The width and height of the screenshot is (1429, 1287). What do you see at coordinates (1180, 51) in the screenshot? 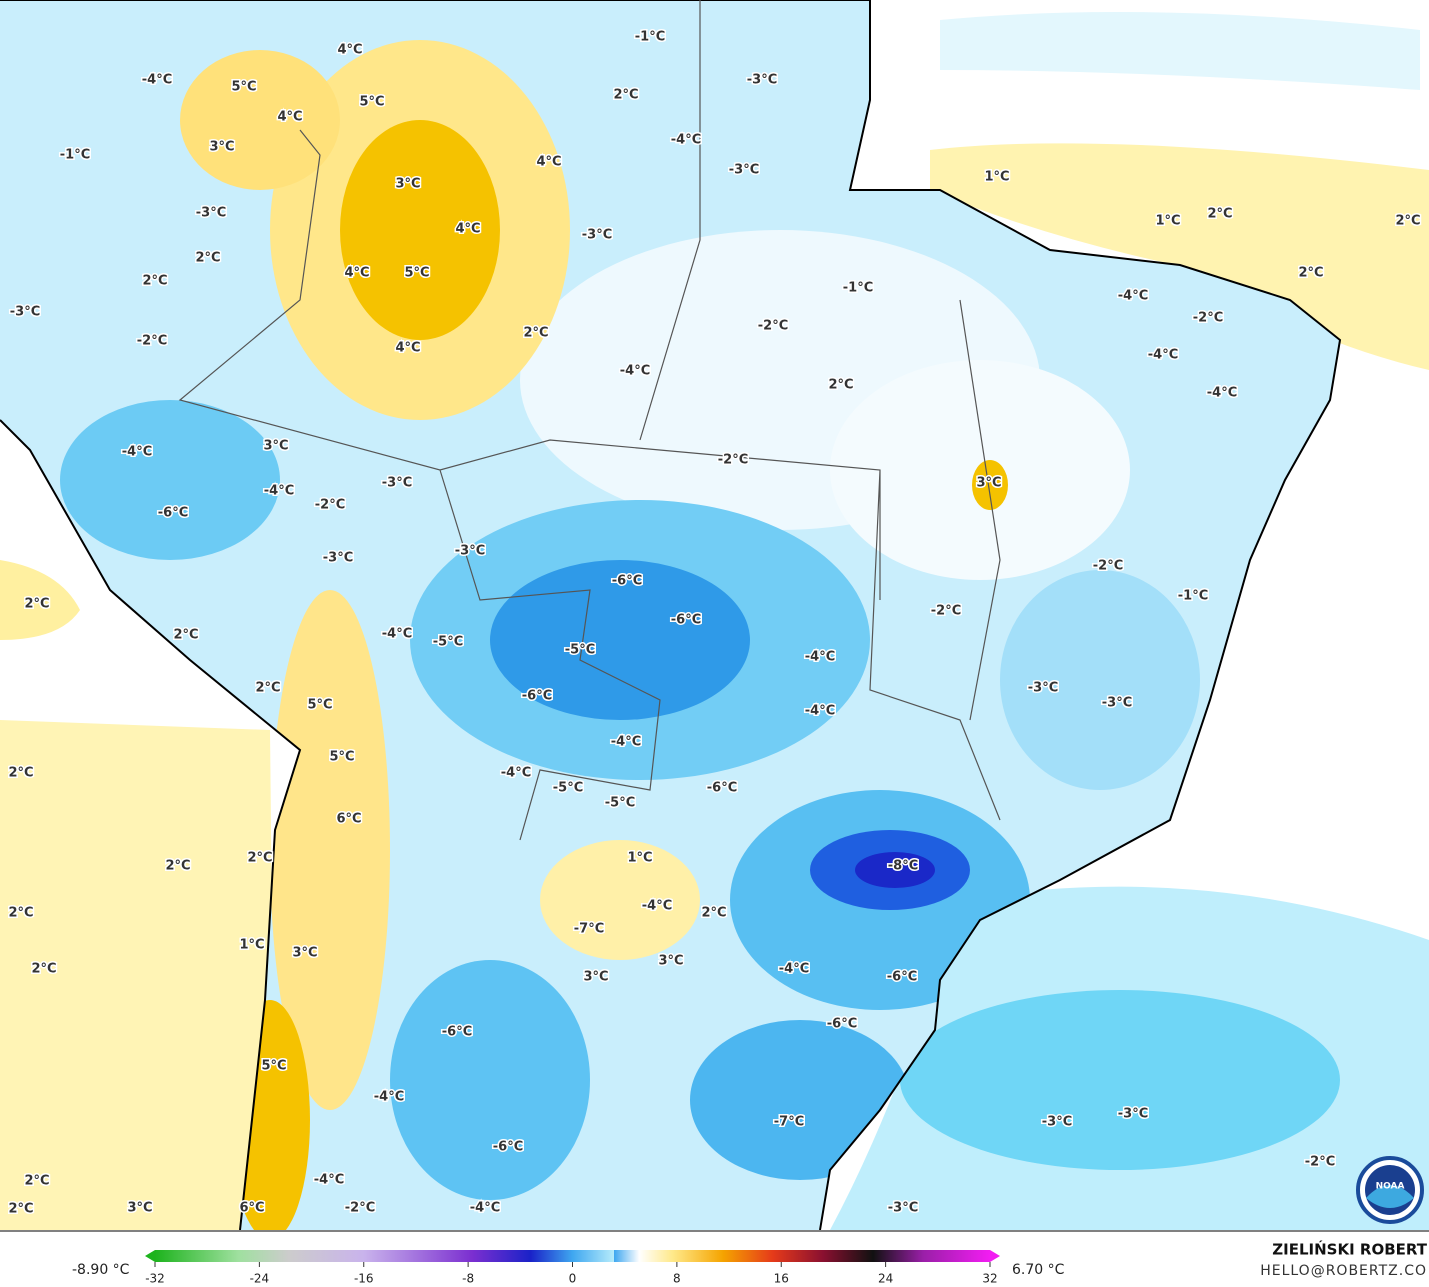
I see `atlantic-cool` at bounding box center [1180, 51].